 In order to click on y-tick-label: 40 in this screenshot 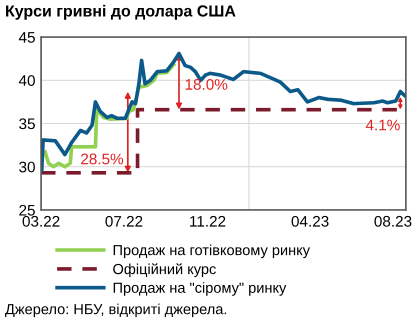, I will do `click(26, 80)`.